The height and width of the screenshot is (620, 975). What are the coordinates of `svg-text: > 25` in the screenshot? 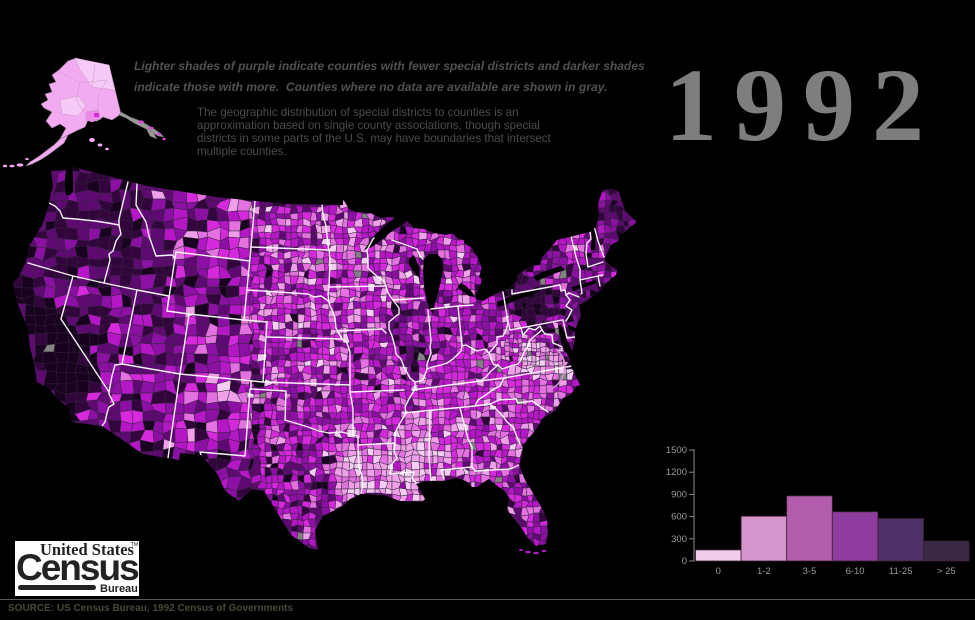 It's located at (946, 571).